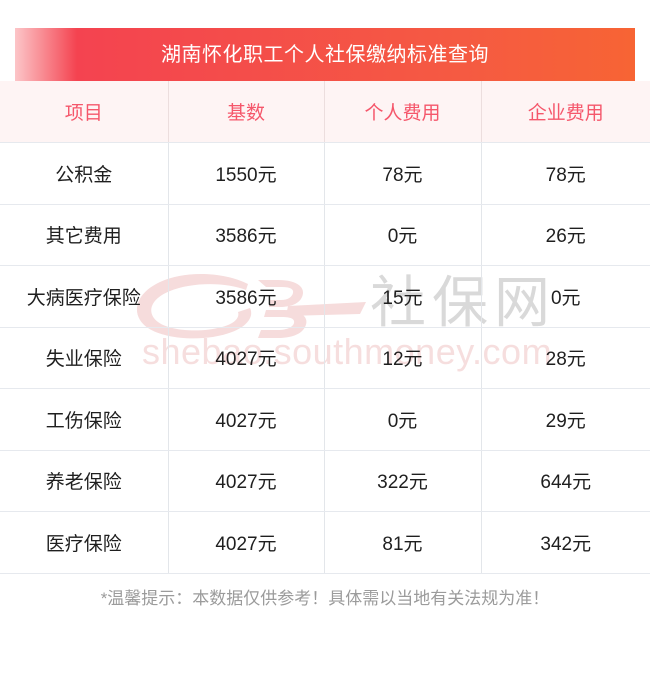 The width and height of the screenshot is (650, 673). Describe the element at coordinates (84, 542) in the screenshot. I see `cell-item: 医疗保险` at that location.